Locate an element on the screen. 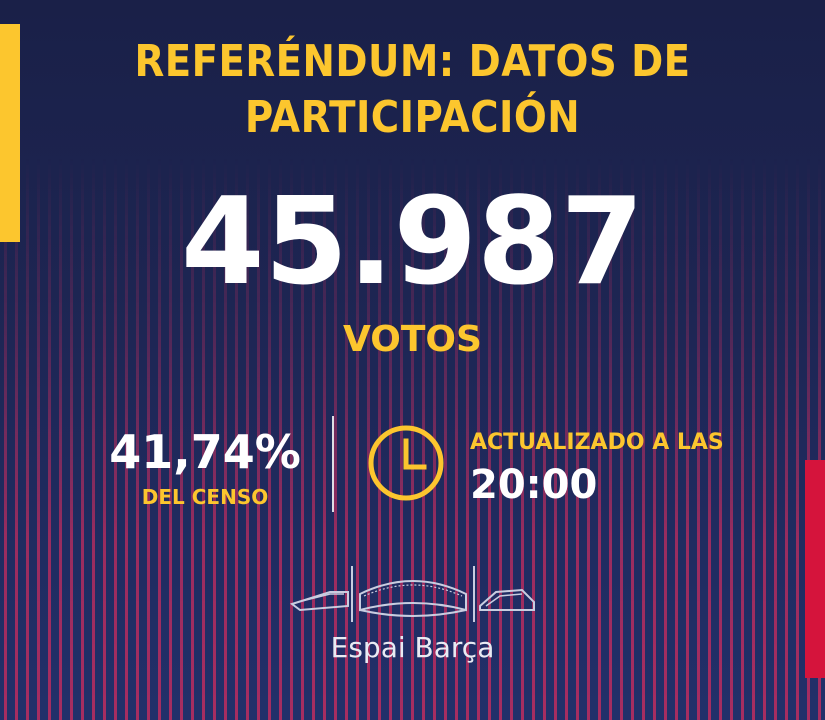  updated-time: 20:00 is located at coordinates (534, 485).